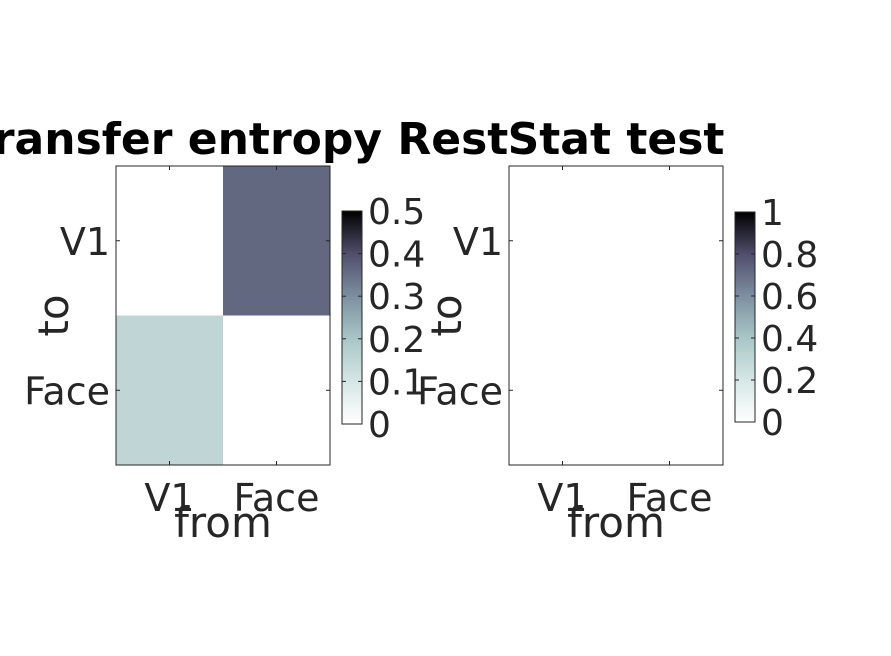 The image size is (891, 656). I want to click on chart-title: Transfer entropy Rest, so click(254, 139).